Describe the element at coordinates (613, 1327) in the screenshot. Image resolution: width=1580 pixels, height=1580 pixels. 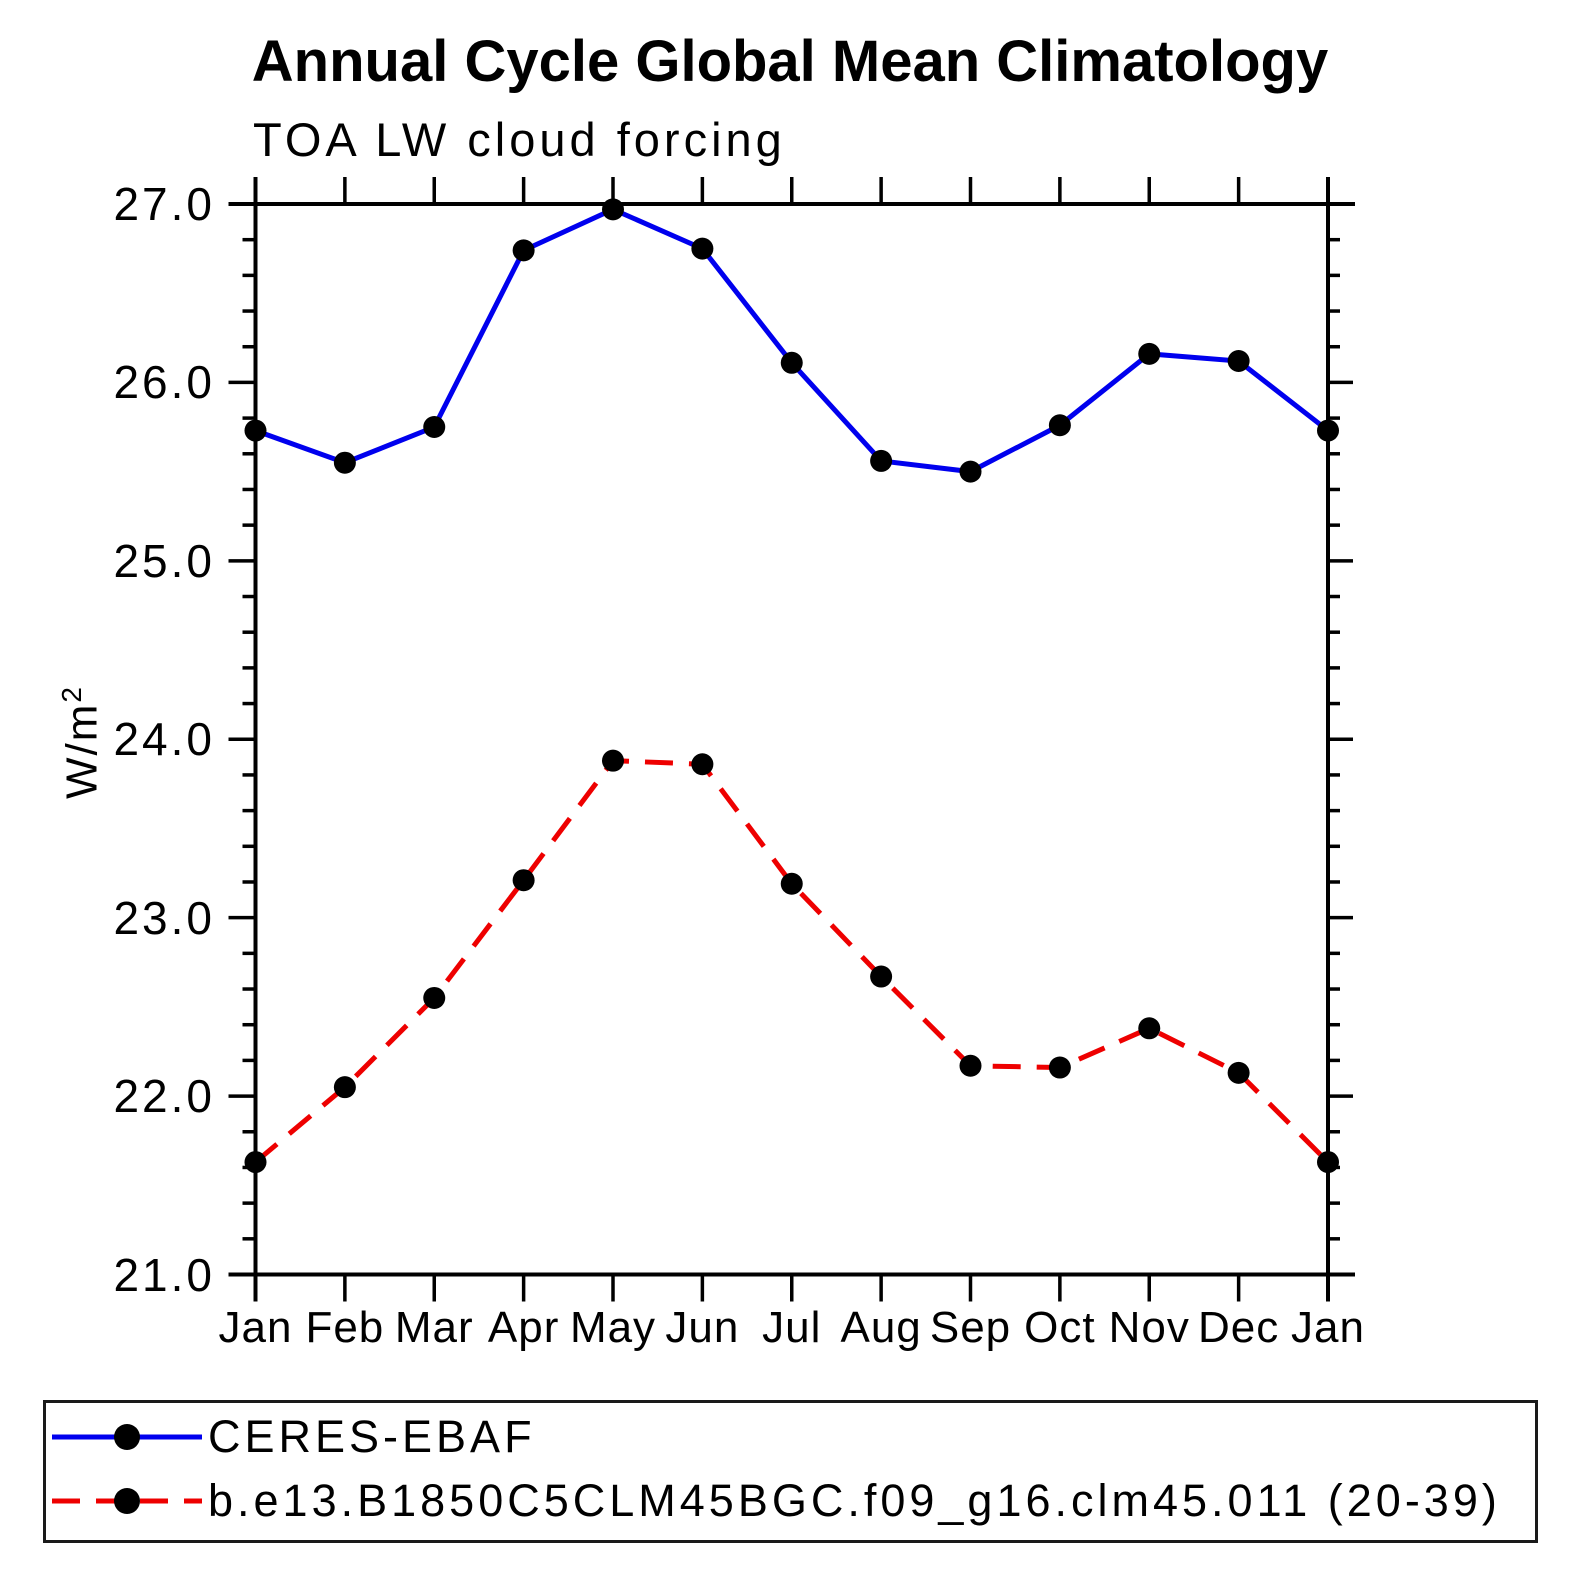
I see `x-tick-label-4: May` at that location.